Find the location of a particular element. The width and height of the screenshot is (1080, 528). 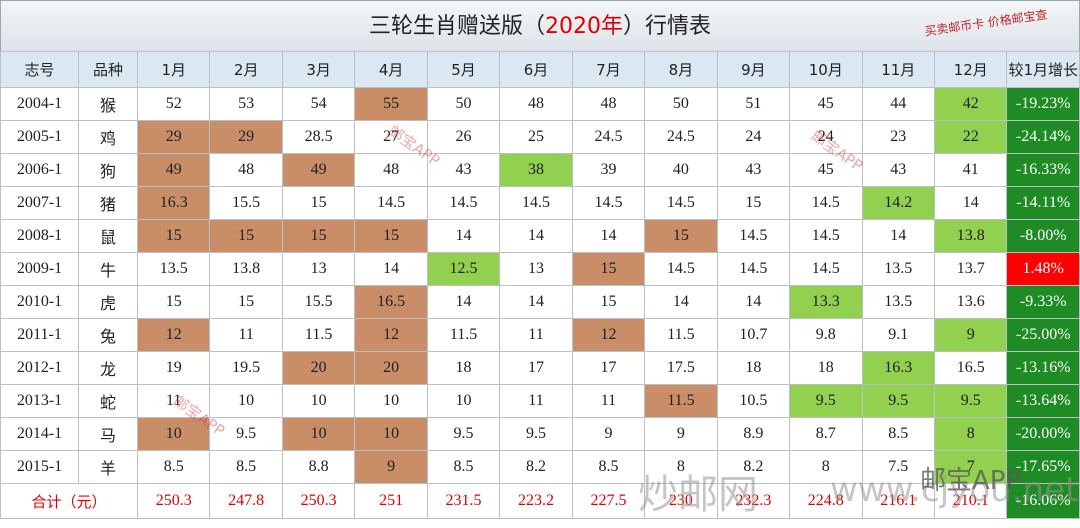

price: 51 is located at coordinates (753, 104).